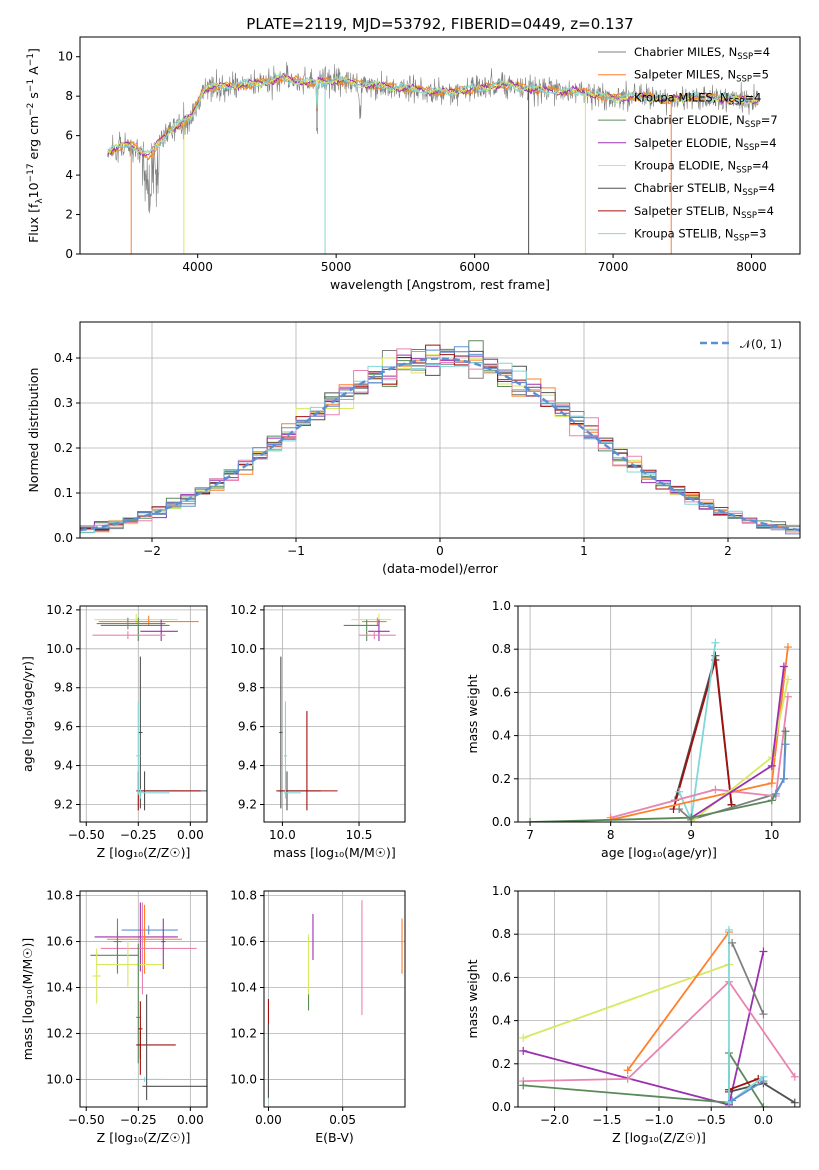 Image resolution: width=819 pixels, height=1170 pixels. What do you see at coordinates (138, 835) in the screenshot?
I see `x-tick-label: −0.25` at bounding box center [138, 835].